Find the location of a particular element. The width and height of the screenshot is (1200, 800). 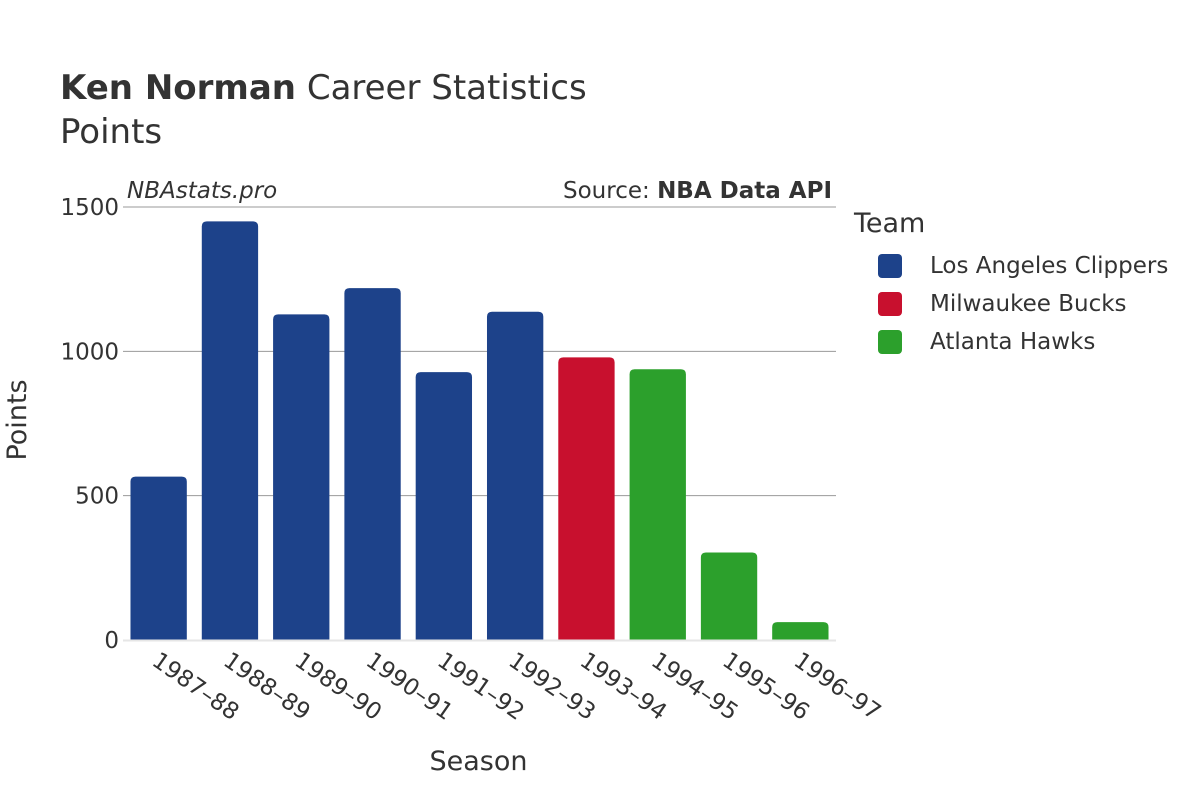

legend-item-clippers: Los Angeles Clippers is located at coordinates (1023, 266).